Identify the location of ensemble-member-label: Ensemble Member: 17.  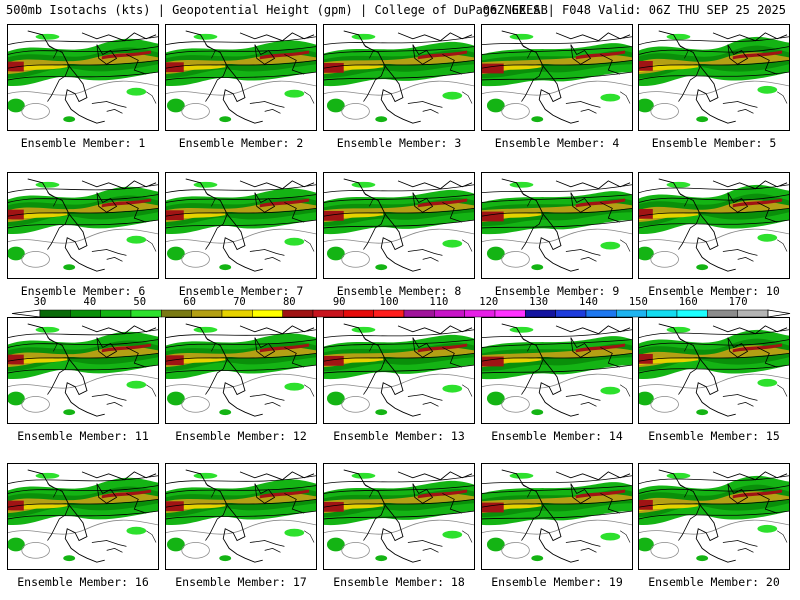
(241, 582).